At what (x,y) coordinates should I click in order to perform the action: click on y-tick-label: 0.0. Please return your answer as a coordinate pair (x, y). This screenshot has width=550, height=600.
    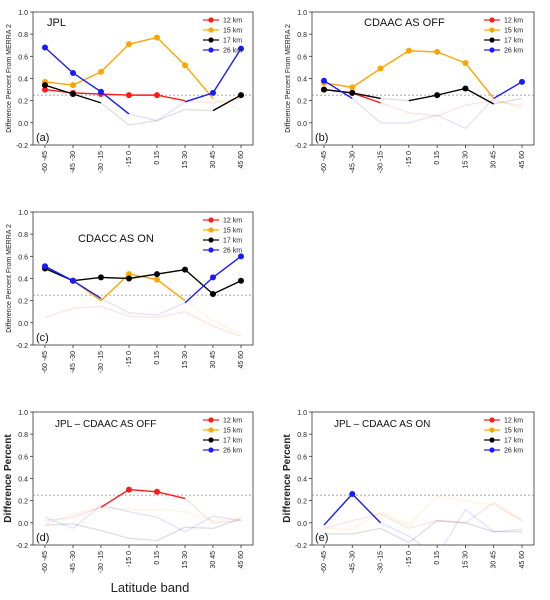
    Looking at the image, I should click on (302, 124).